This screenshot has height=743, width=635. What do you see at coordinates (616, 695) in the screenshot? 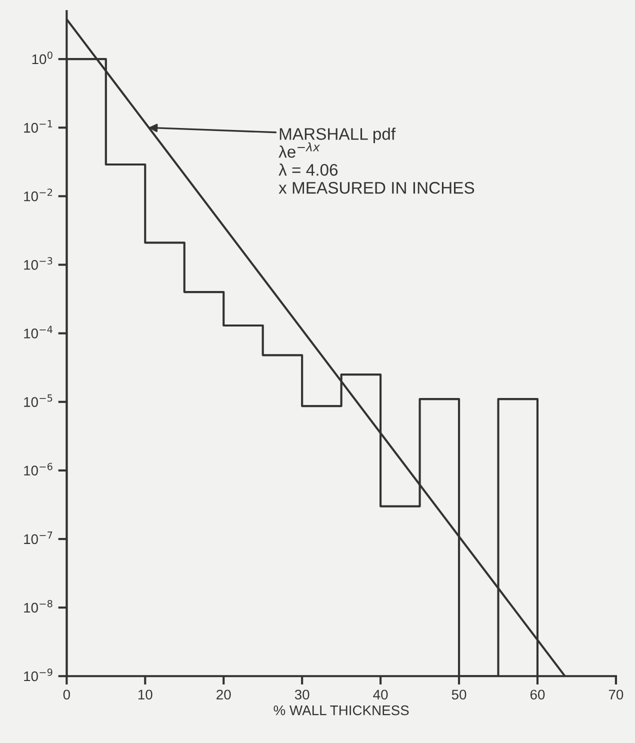
I see `x-tick-label: 70` at bounding box center [616, 695].